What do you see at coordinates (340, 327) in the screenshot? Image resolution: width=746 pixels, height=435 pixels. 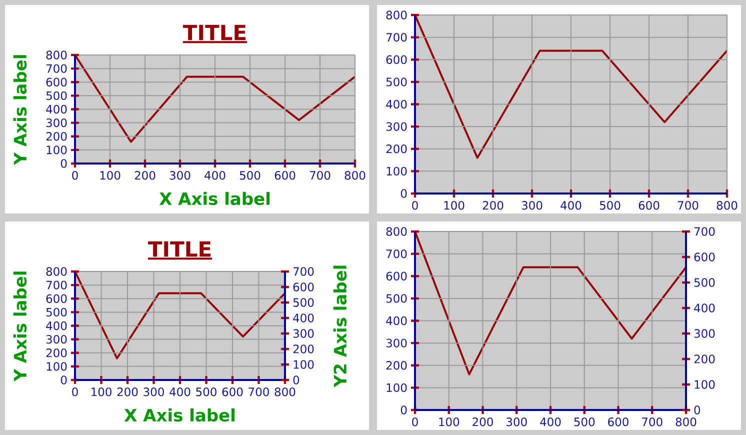 I see `y2-axis-title: Y2 Axis label` at bounding box center [340, 327].